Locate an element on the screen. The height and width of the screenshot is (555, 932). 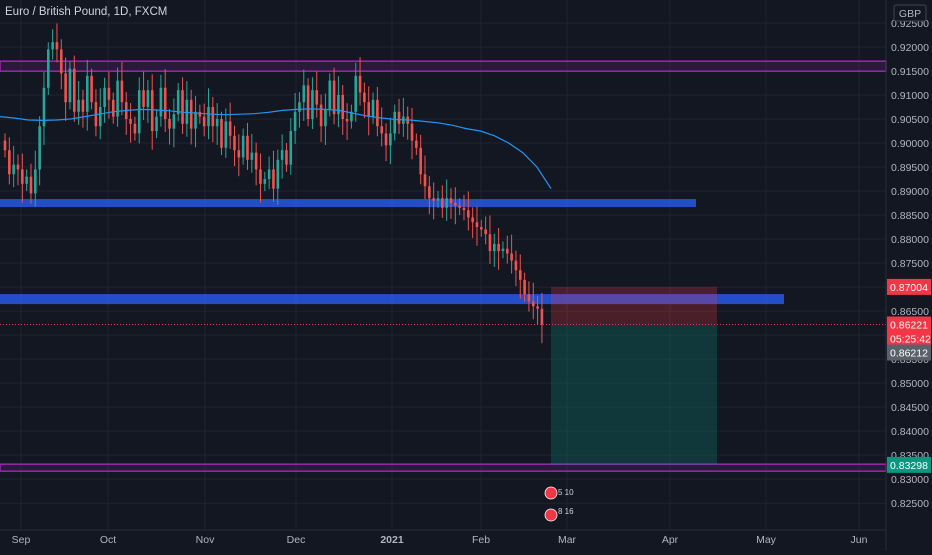
target-zone is located at coordinates (443, 467).